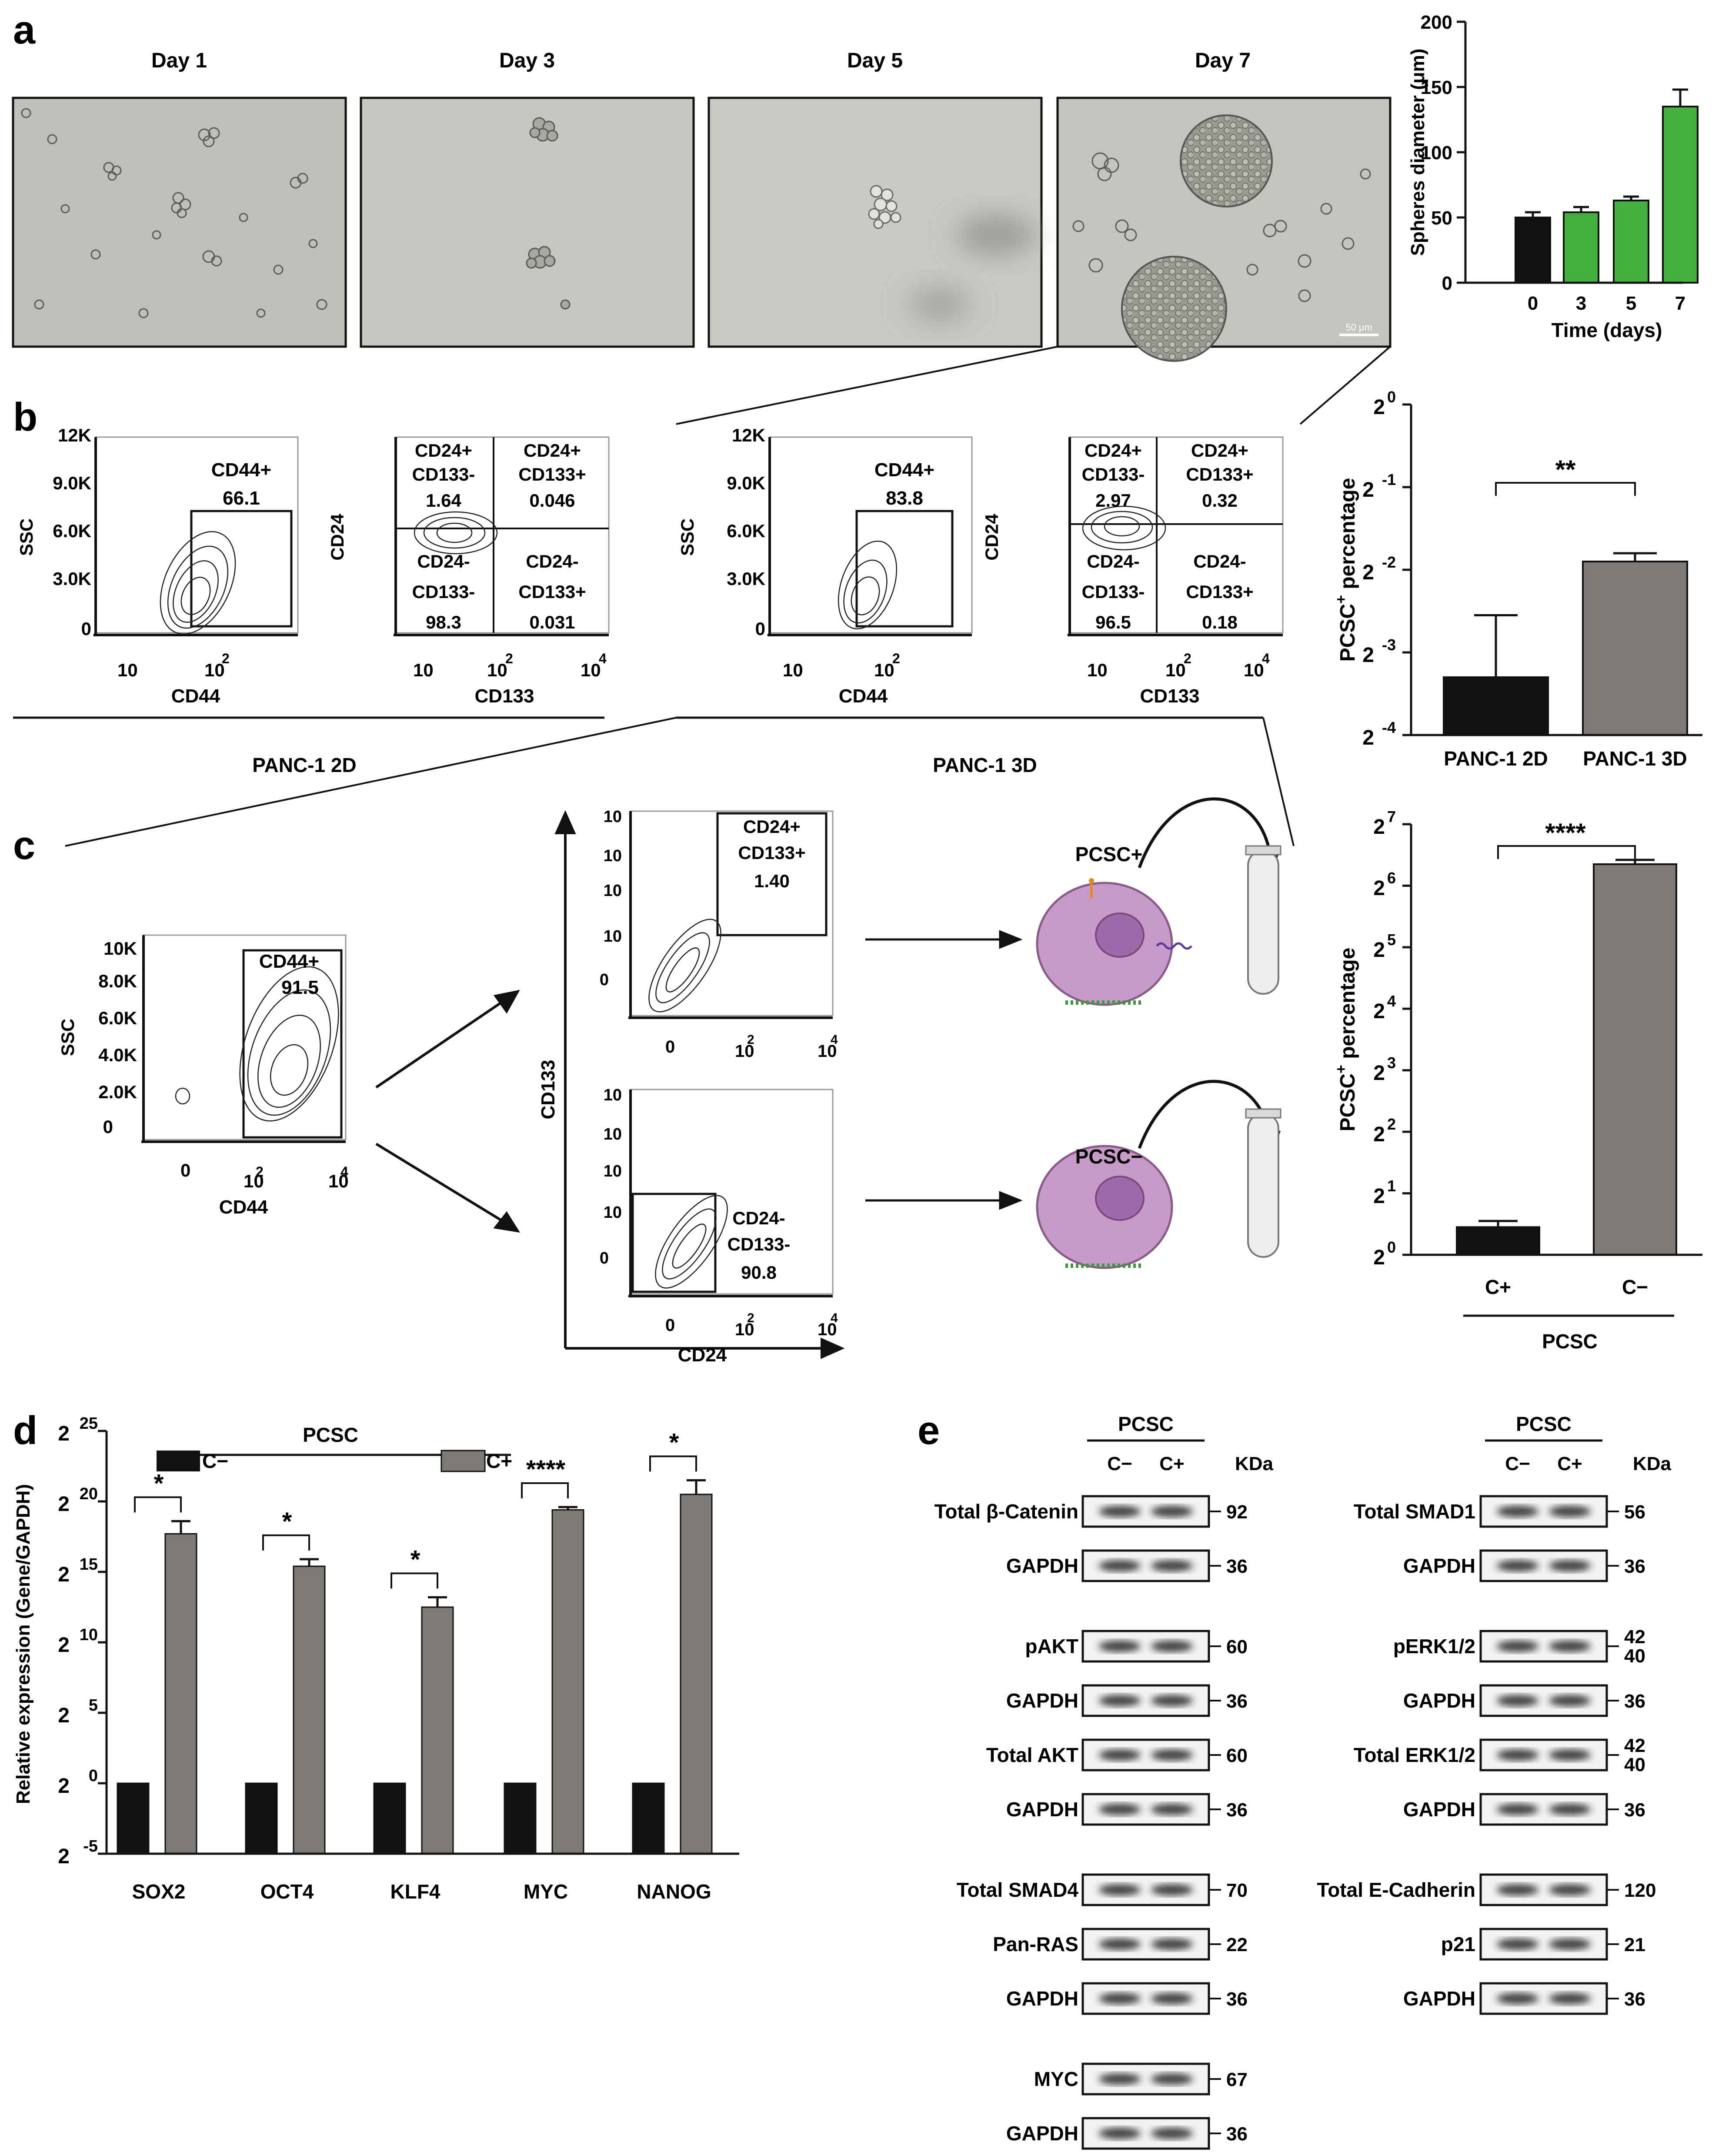 The height and width of the screenshot is (2156, 1732). I want to click on blot: Total AKT 60, so click(1117, 1755).